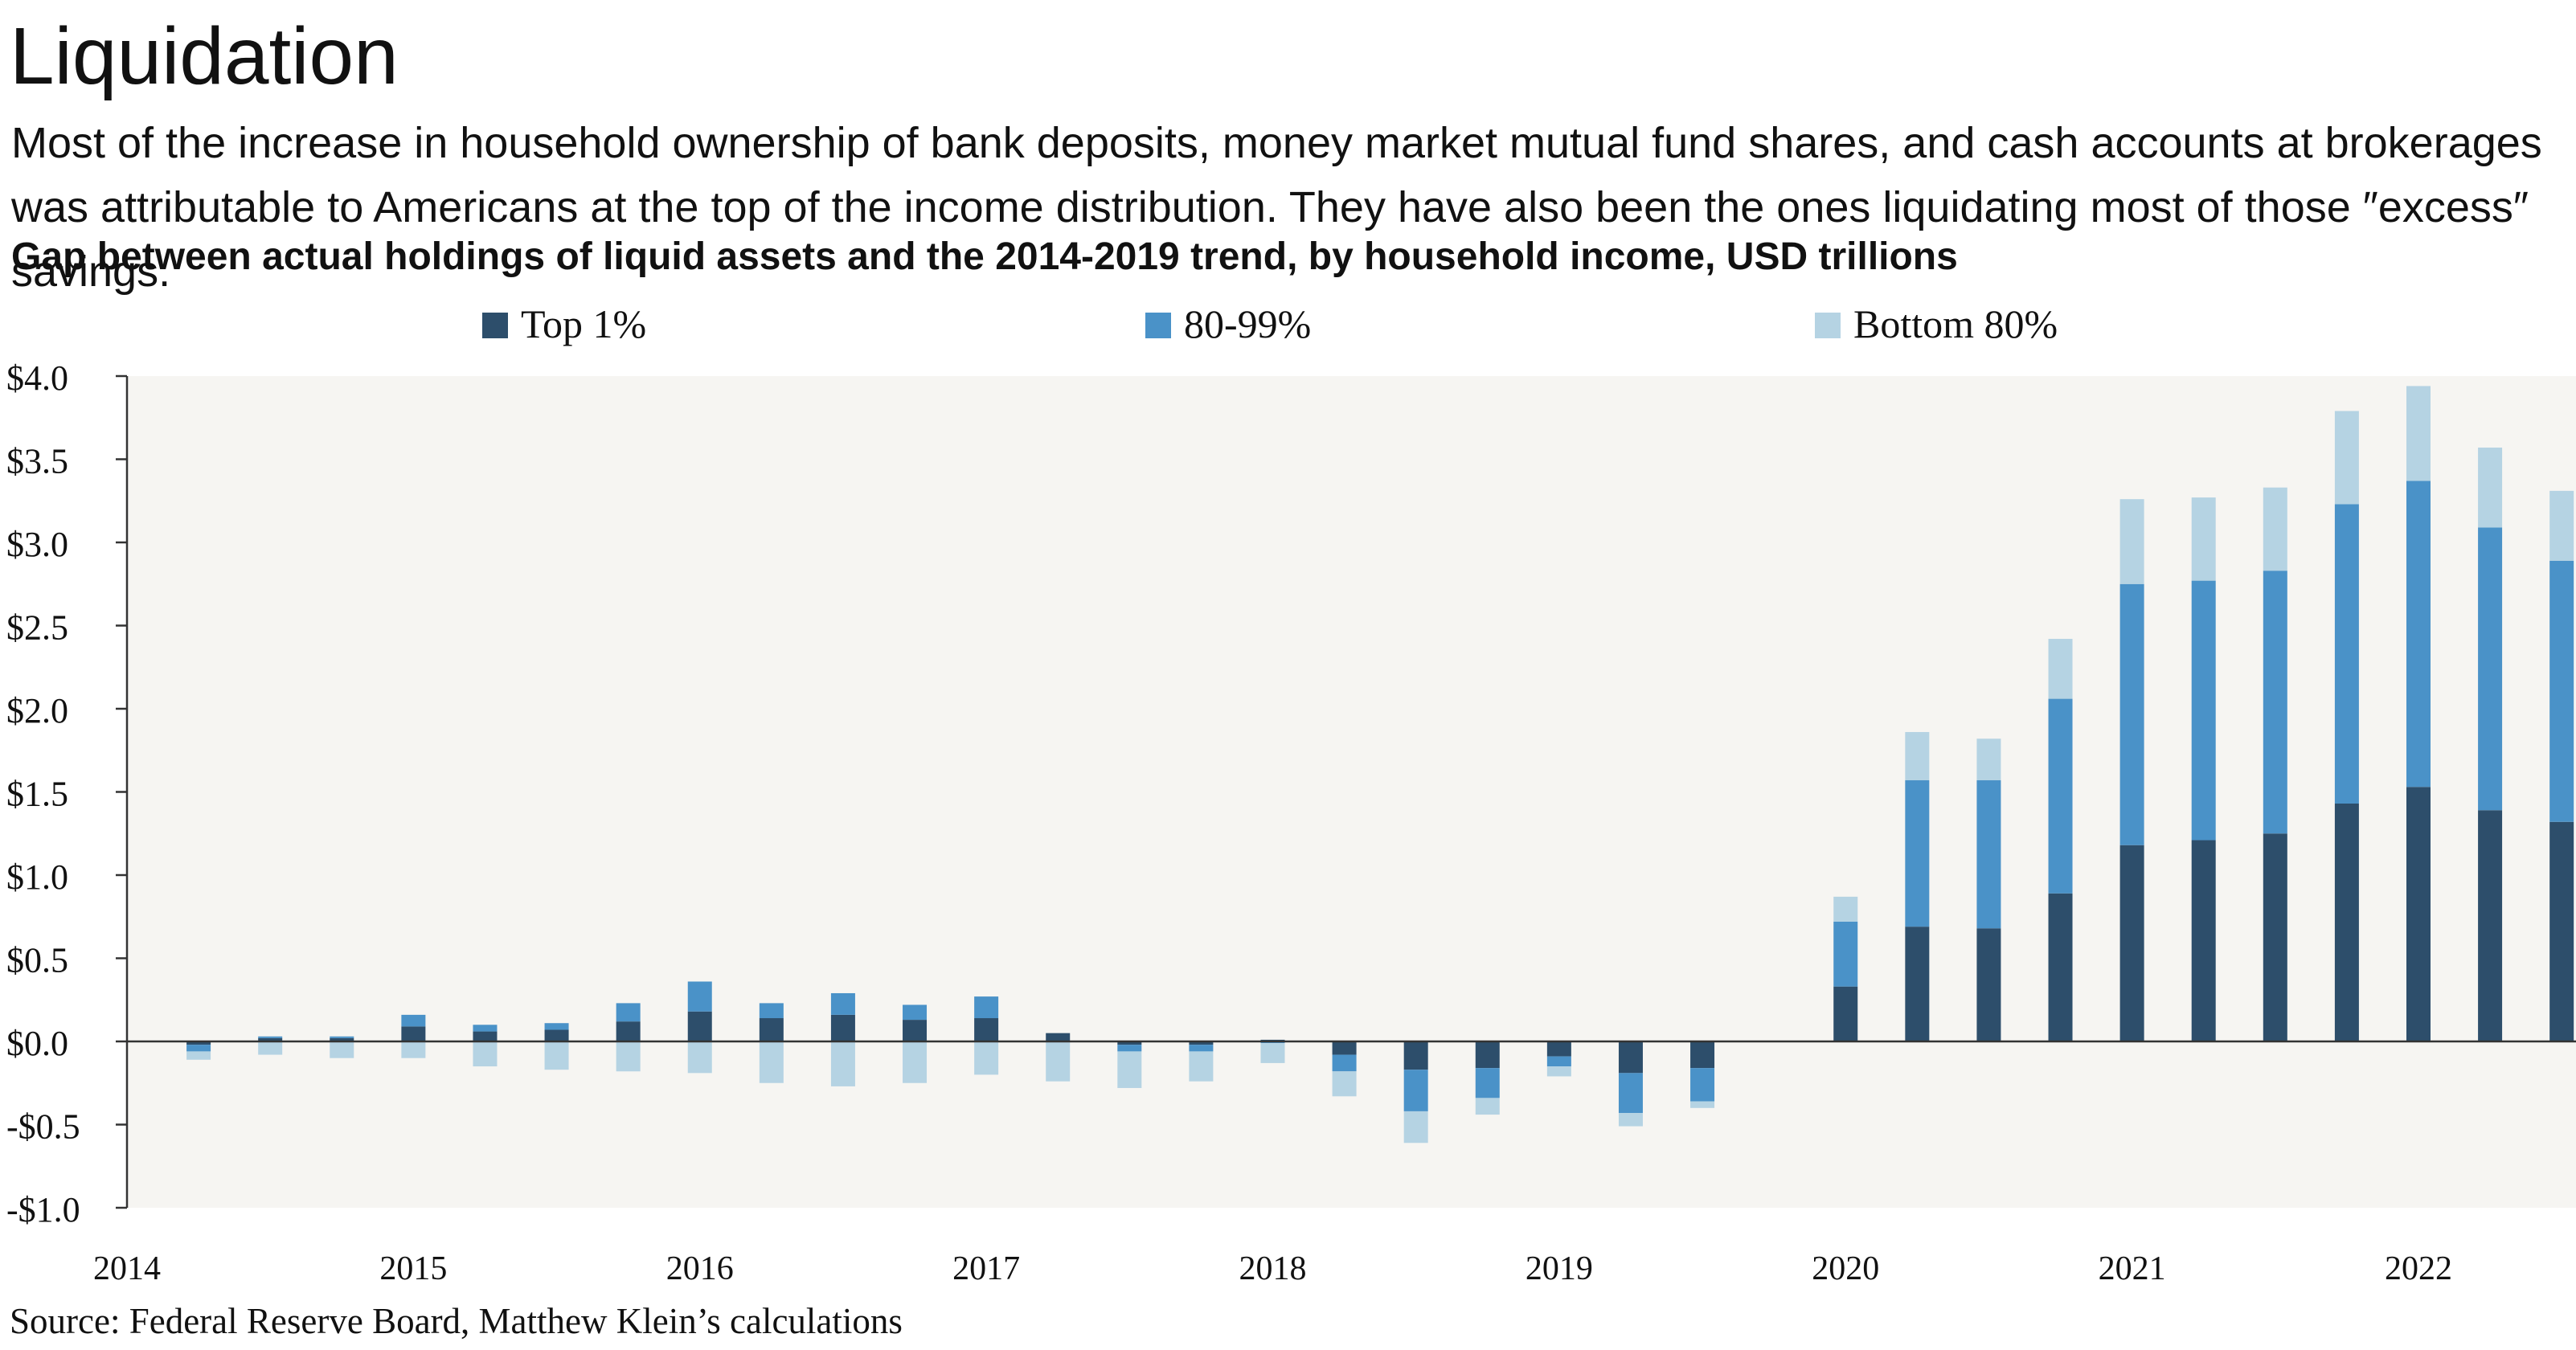 This screenshot has height=1350, width=2576. I want to click on y-tick-label: $3.5, so click(37, 462).